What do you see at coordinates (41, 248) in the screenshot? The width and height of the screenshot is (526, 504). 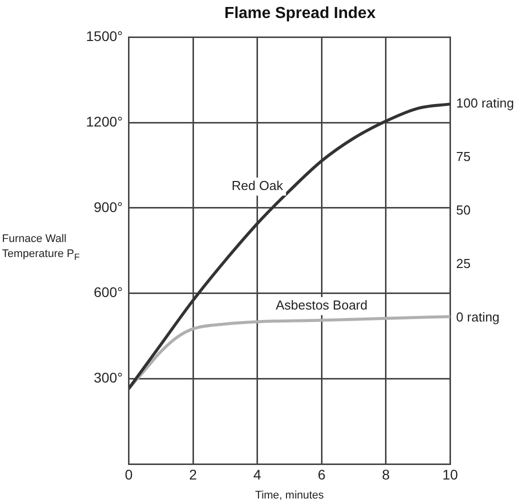 I see `y-axis-title: Furnace Wall Temperature P$_{F}$` at bounding box center [41, 248].